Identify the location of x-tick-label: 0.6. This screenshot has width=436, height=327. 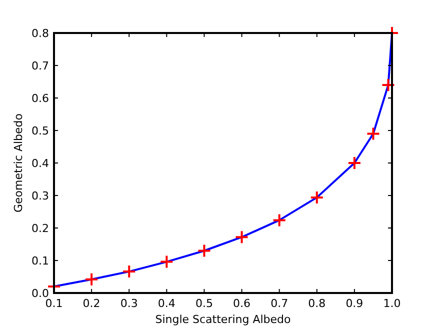
(242, 303).